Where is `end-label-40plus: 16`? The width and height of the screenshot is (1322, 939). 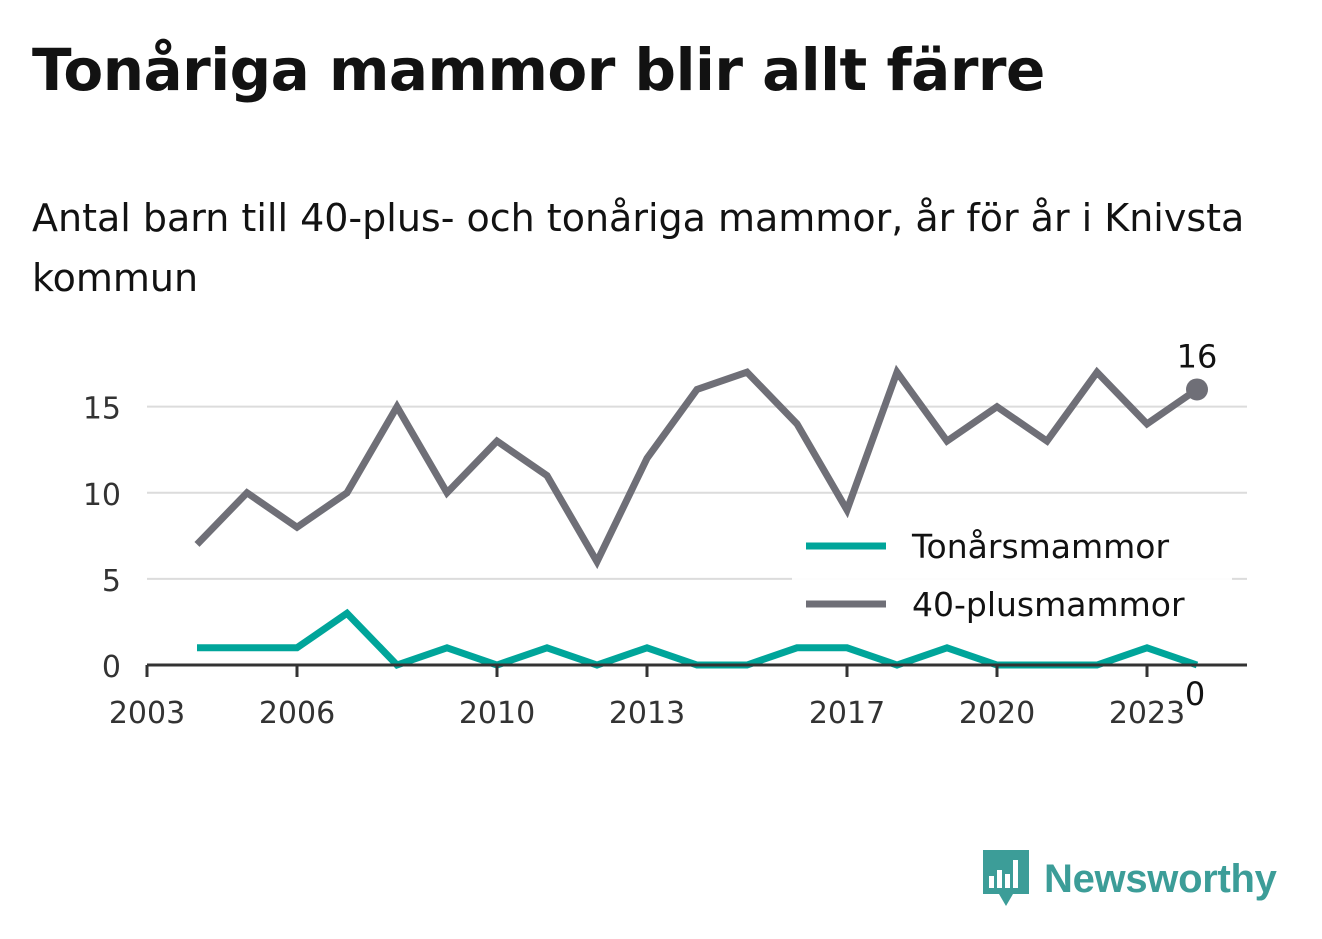 end-label-40plus: 16 is located at coordinates (1197, 356).